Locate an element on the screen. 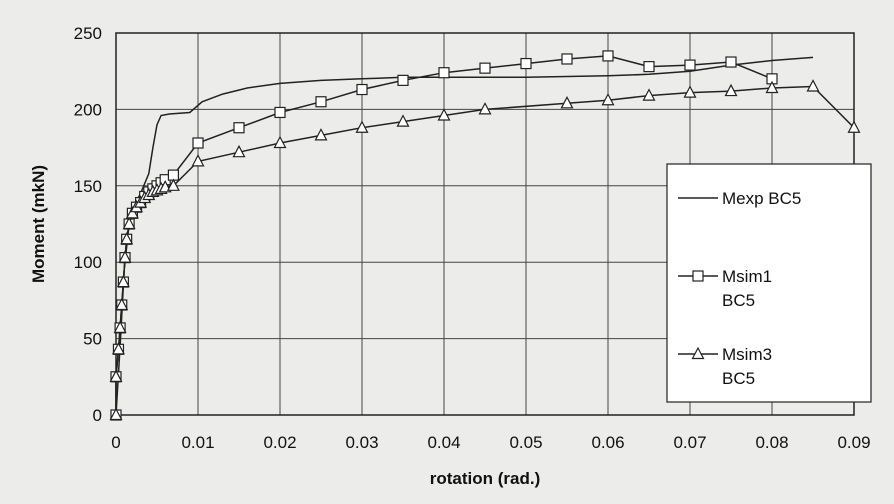 Image resolution: width=894 pixels, height=504 pixels. x-axis-title: rotation (rad.) is located at coordinates (485, 478).